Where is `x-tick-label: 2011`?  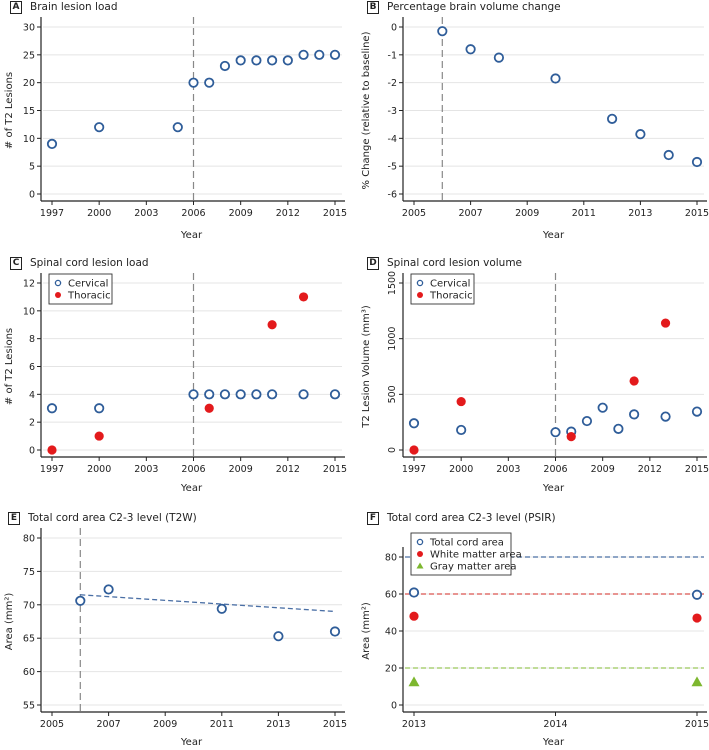 x-tick-label: 2011 is located at coordinates (584, 213).